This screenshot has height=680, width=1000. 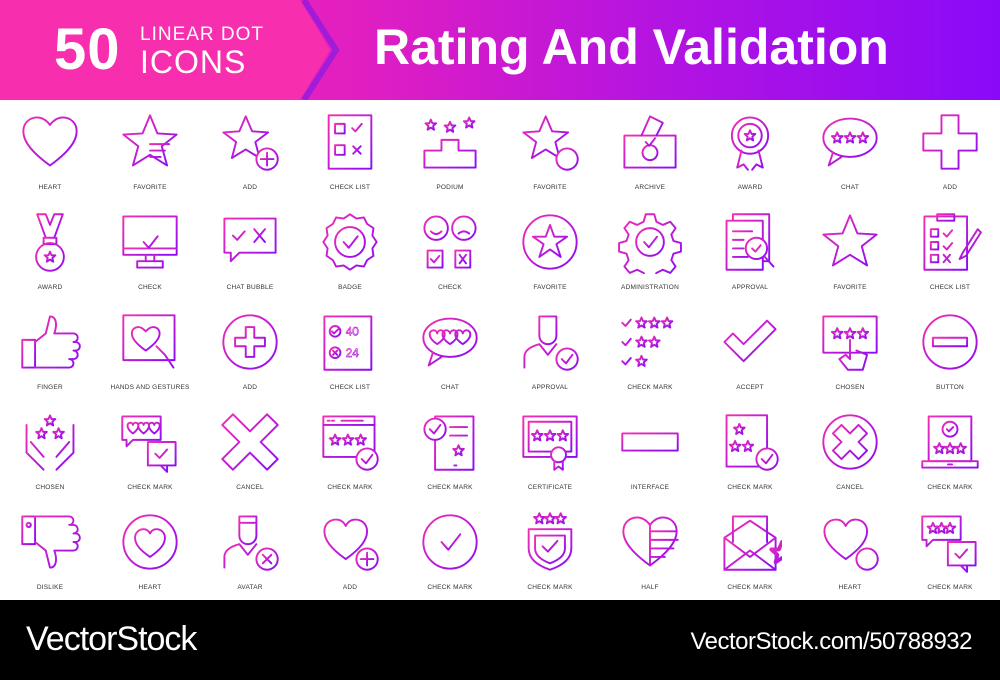 I want to click on subtitle-line1: LINEAR DOT, so click(x=202, y=34).